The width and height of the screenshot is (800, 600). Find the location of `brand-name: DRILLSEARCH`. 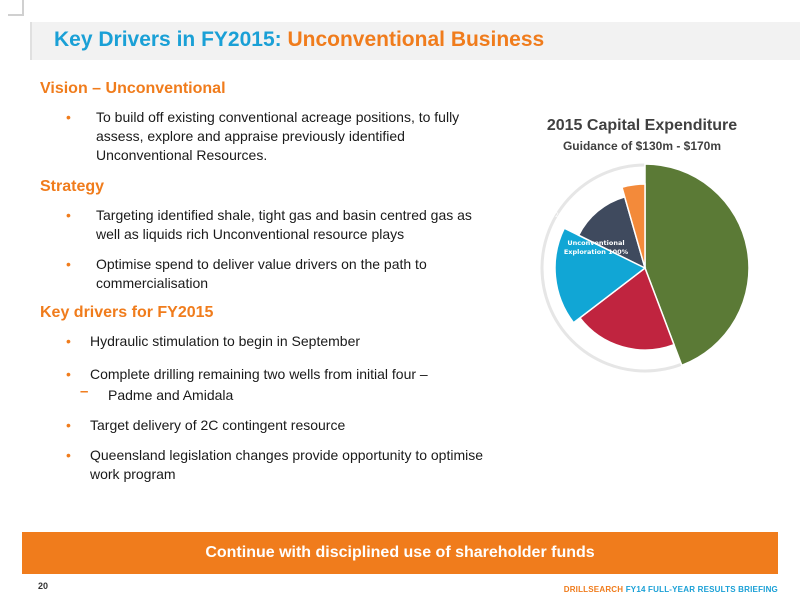

brand-name: DRILLSEARCH is located at coordinates (593, 589).